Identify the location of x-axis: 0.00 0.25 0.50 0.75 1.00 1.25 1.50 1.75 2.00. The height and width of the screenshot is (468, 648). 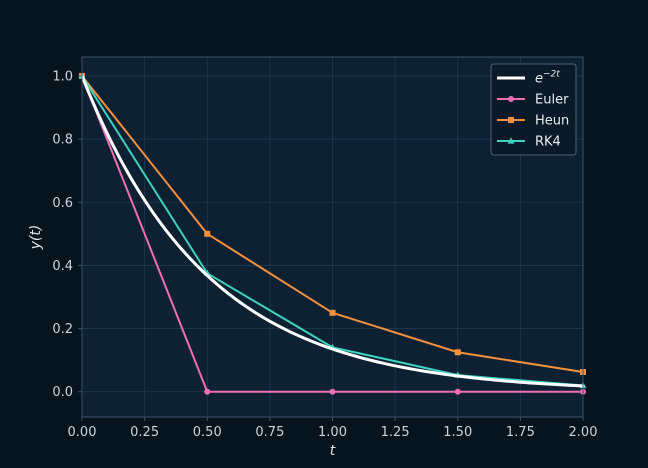
(333, 428).